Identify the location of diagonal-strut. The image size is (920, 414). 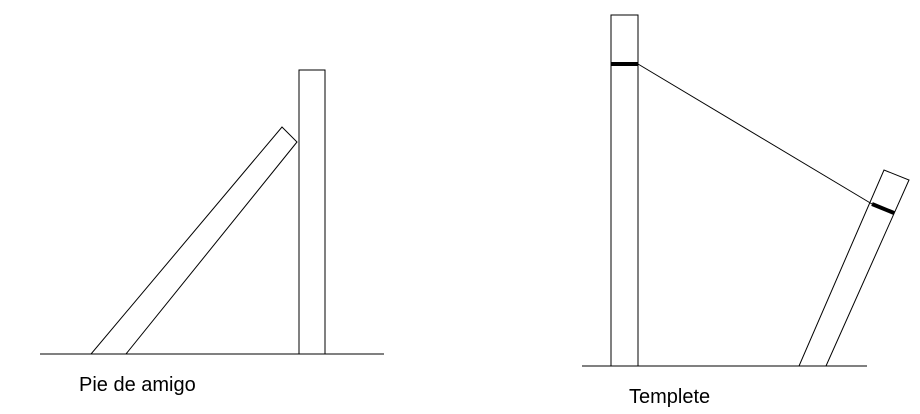
(193, 240).